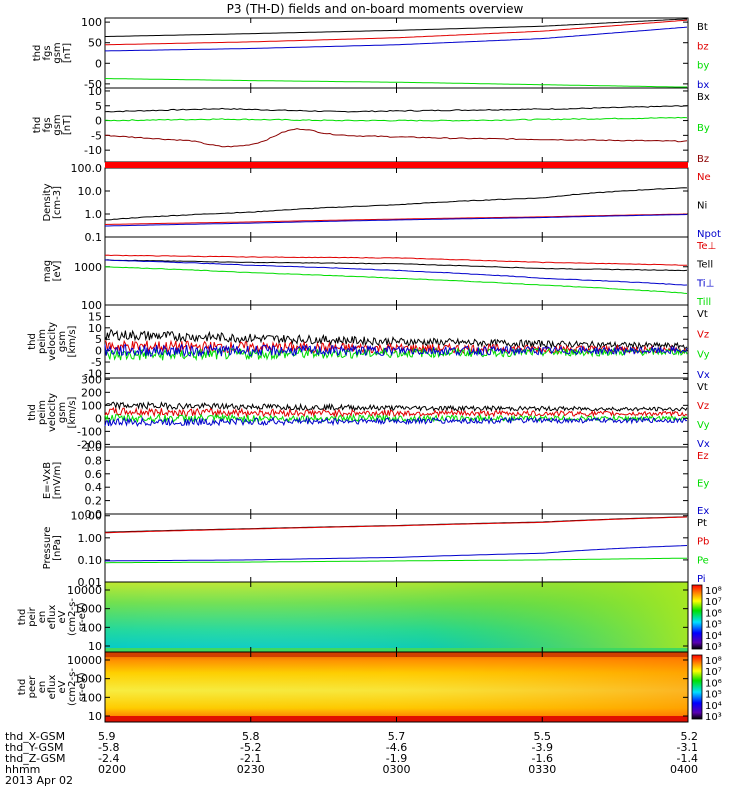 Image resolution: width=750 pixels, height=800 pixels. I want to click on ytick-label: -10, so click(93, 150).